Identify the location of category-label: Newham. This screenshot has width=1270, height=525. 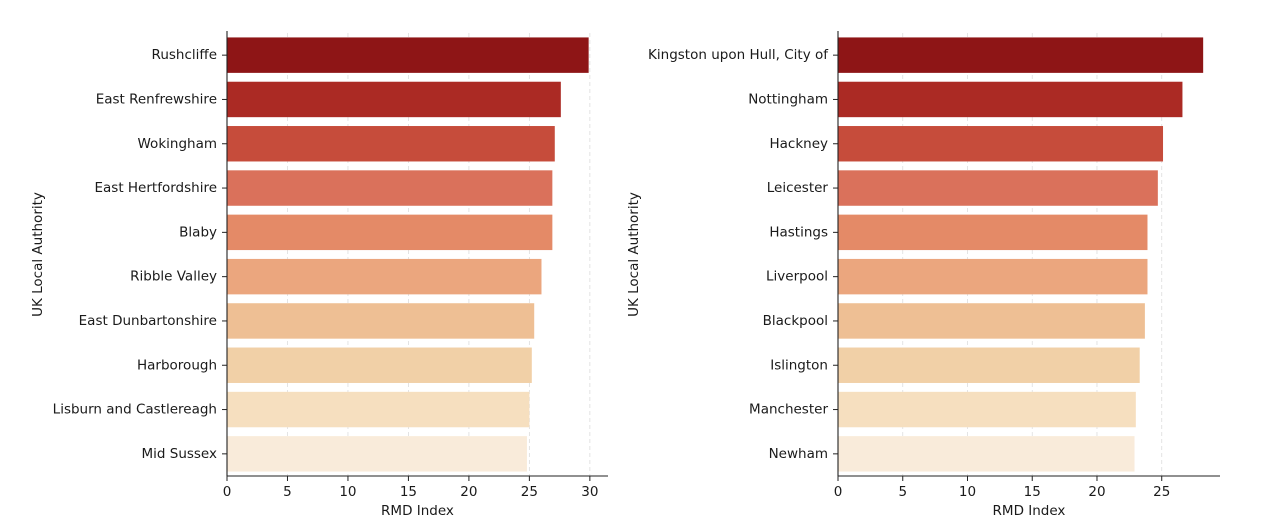
(798, 454).